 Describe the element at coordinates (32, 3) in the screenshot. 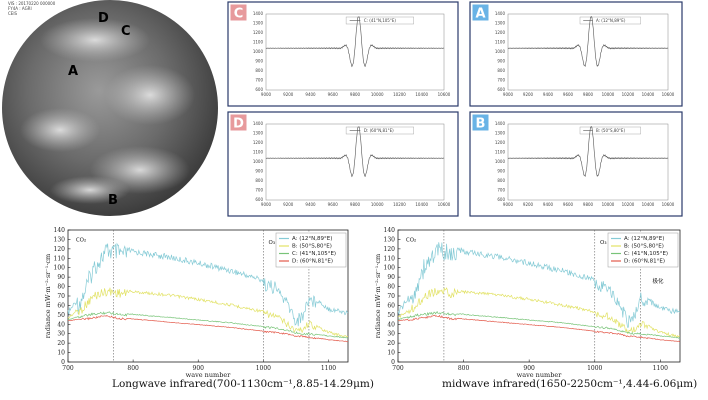

I see `globe-header-line: VIS : 20170220 000000` at that location.